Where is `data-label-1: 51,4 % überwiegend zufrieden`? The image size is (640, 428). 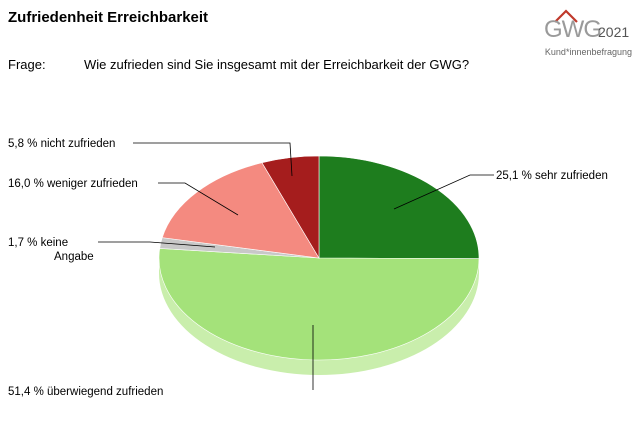
data-label-1: 51,4 % überwiegend zufrieden is located at coordinates (85, 392).